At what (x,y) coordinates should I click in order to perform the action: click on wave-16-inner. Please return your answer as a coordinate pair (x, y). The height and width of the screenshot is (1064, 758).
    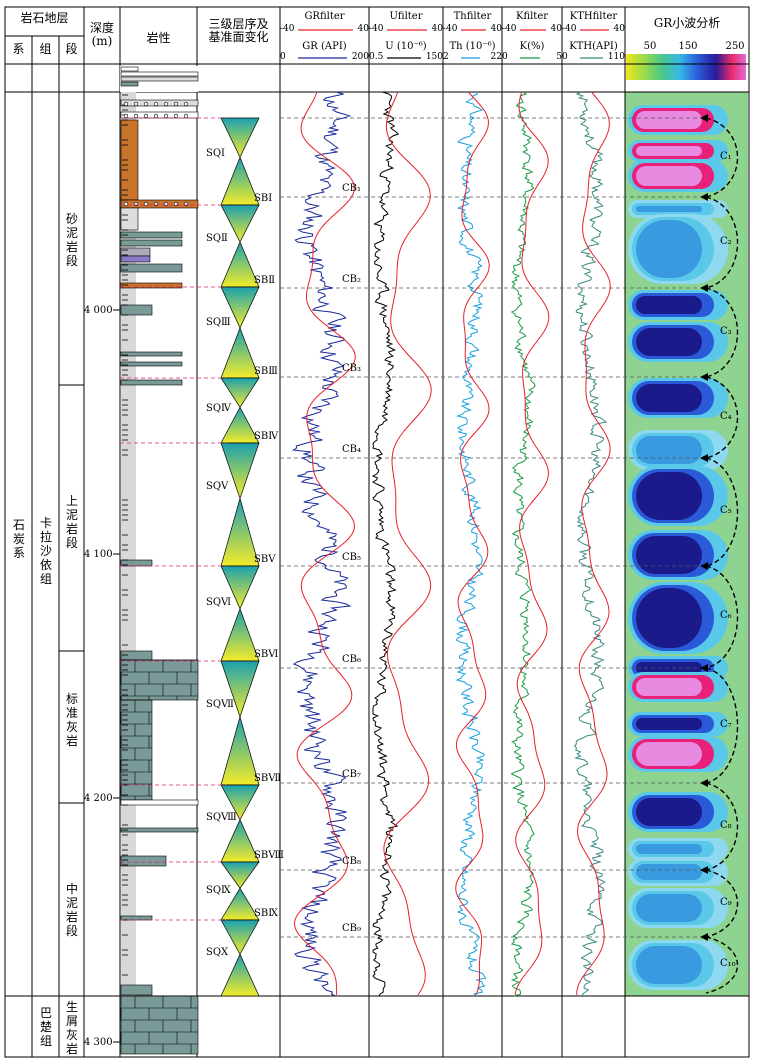
    Looking at the image, I should click on (669, 754).